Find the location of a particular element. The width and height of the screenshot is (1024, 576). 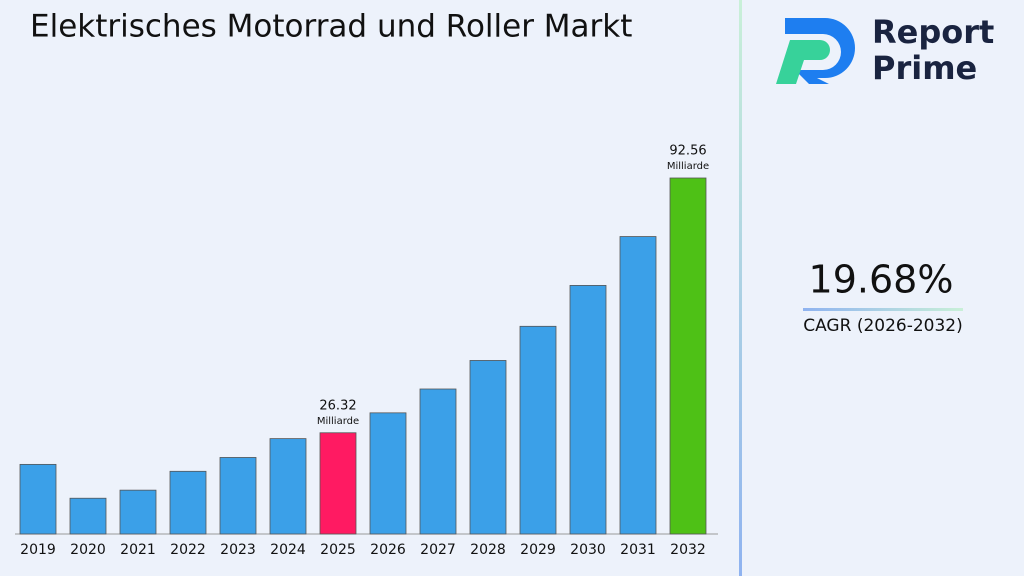

x-tick-label: 2025 is located at coordinates (338, 550).